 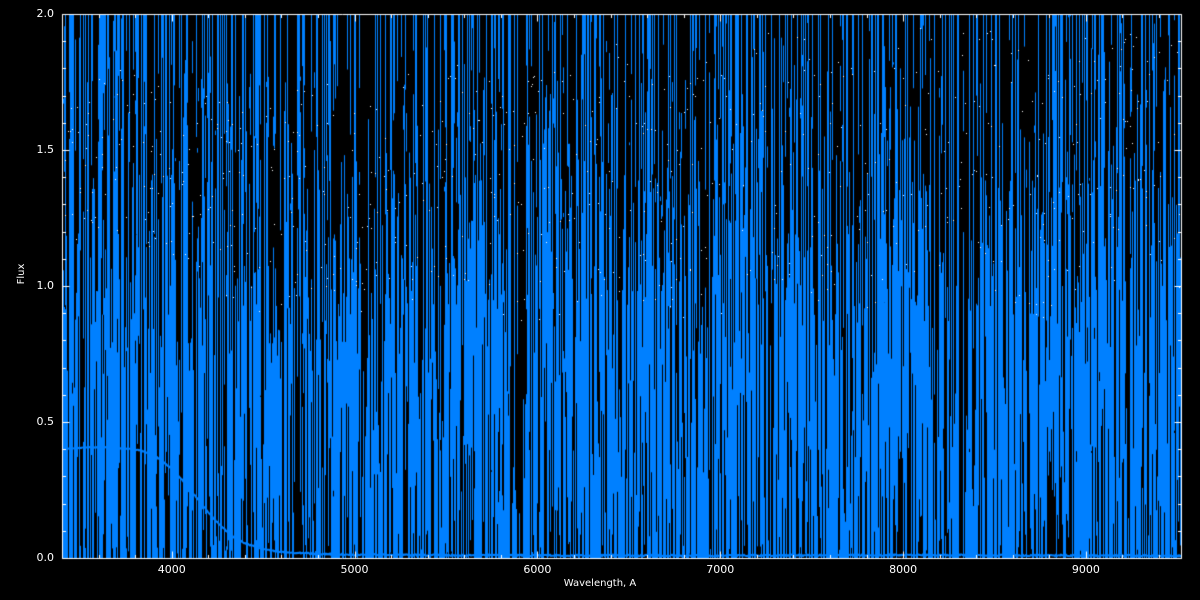 I want to click on y-tick-label: 2.0, so click(x=45, y=13).